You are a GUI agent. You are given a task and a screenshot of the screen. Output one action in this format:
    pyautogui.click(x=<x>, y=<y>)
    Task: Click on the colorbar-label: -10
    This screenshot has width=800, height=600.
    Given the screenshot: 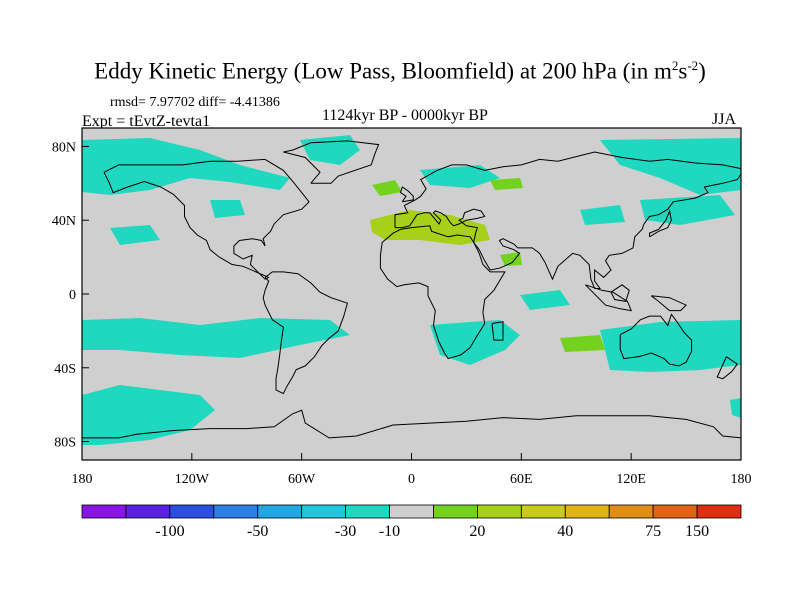 What is the action you would take?
    pyautogui.click(x=389, y=531)
    